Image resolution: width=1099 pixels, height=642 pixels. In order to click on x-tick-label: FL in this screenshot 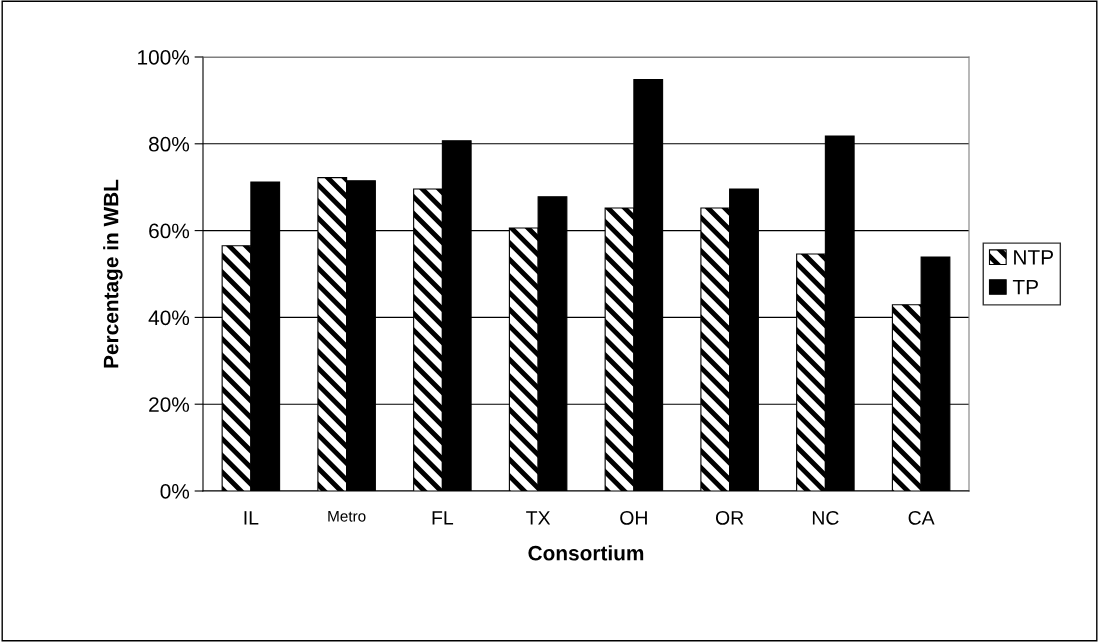, I will do `click(443, 518)`.